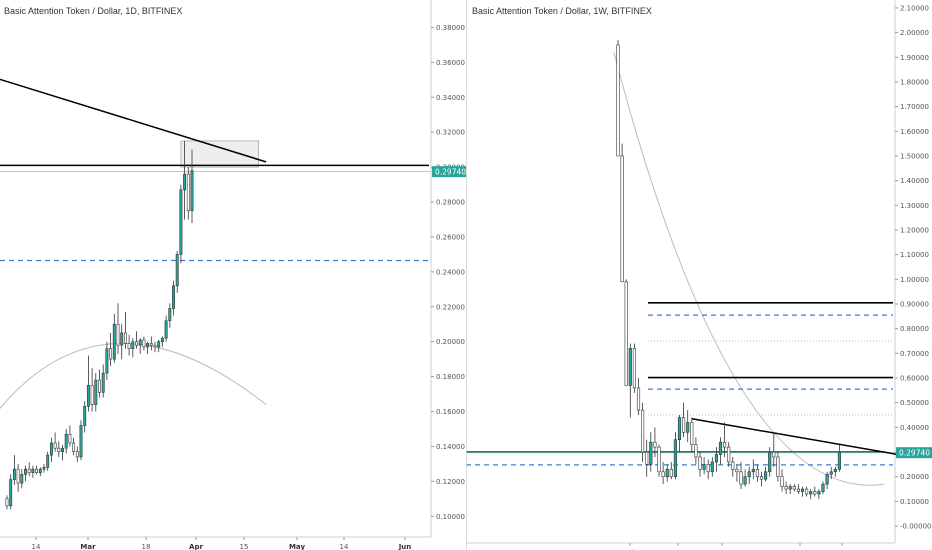  Describe the element at coordinates (450, 307) in the screenshot. I see `y-tick-label: 0.22000` at that location.